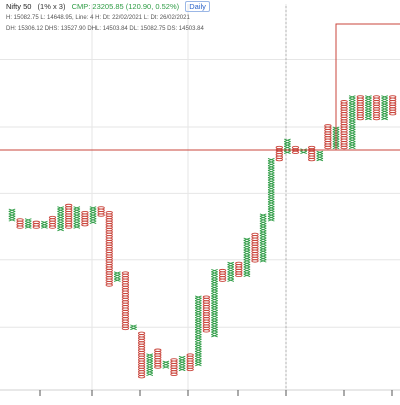  Describe the element at coordinates (197, 6) in the screenshot. I see `interval-dropdown: Daily` at that location.